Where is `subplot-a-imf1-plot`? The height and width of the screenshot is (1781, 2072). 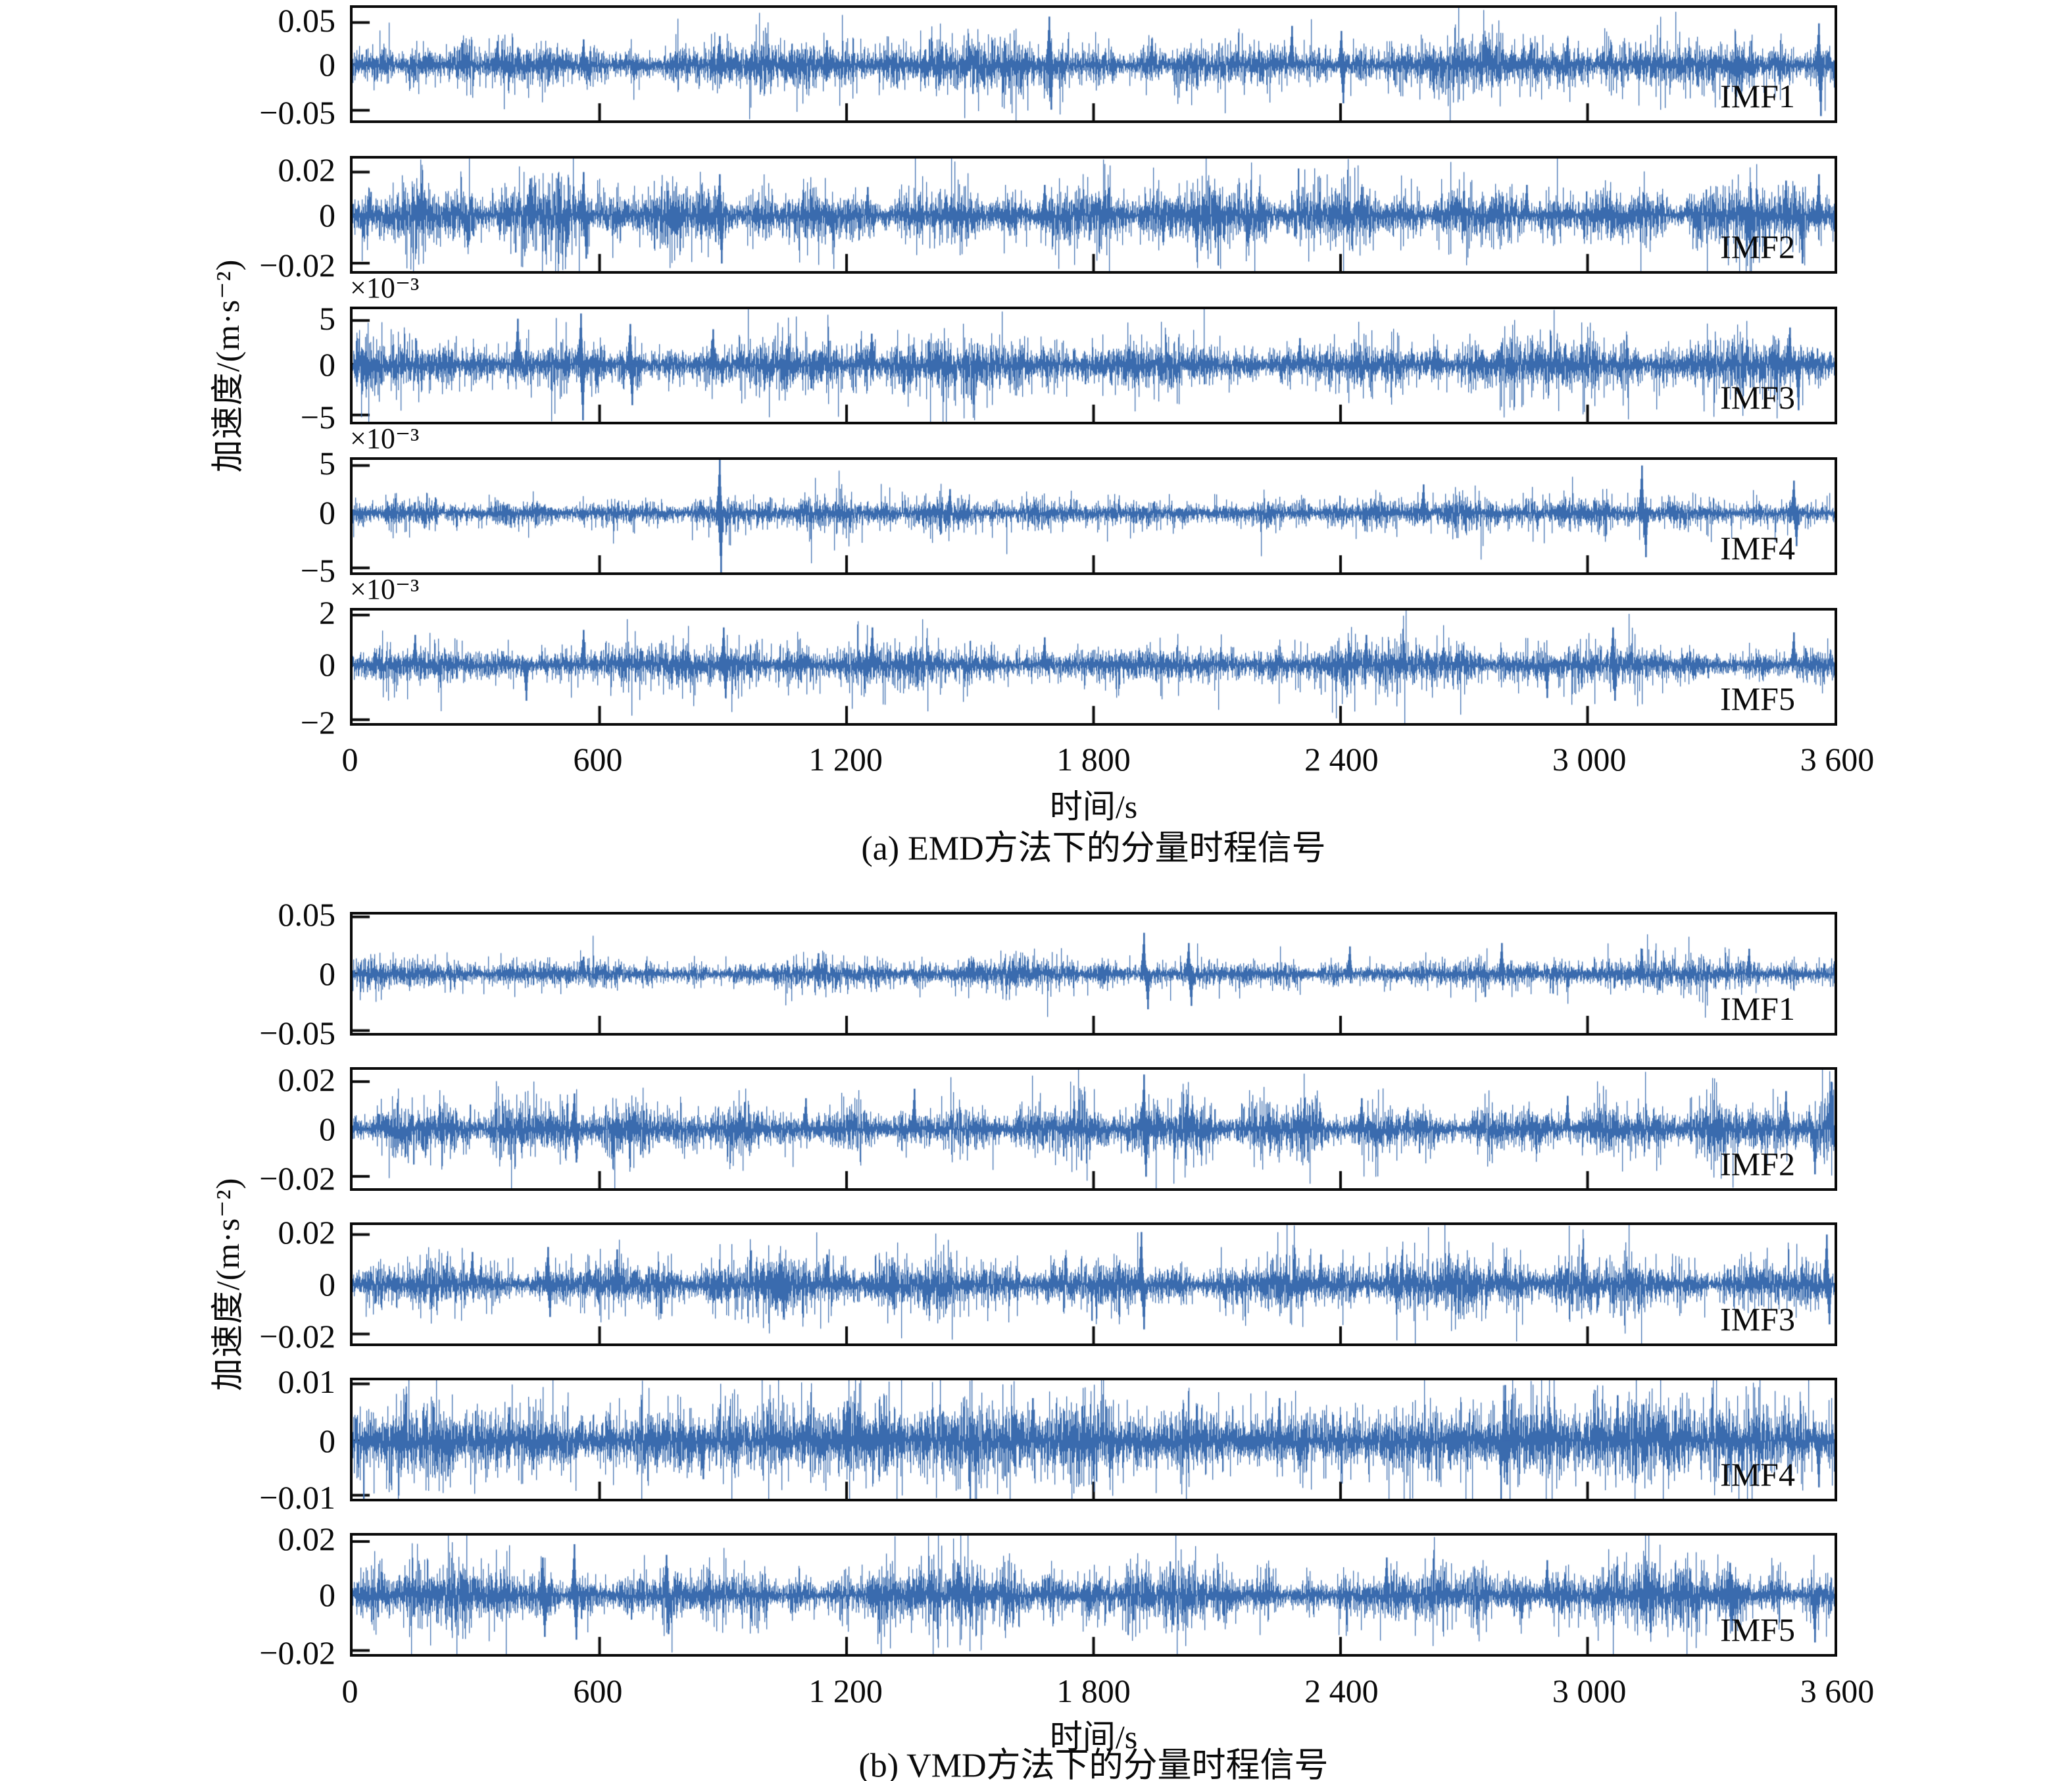 subplot-a-imf1-plot is located at coordinates (1093, 64).